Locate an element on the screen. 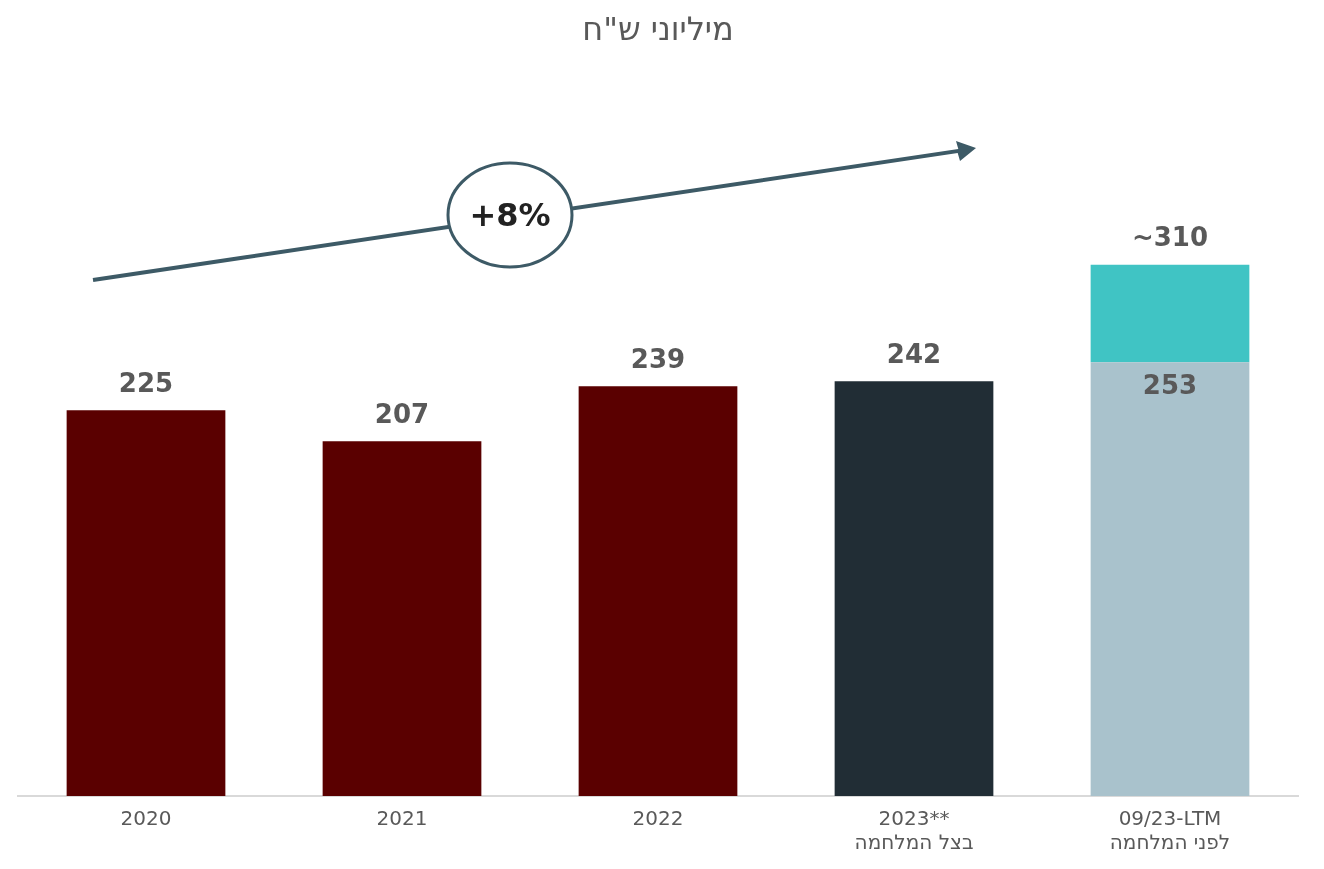 This screenshot has width=1324, height=869. data-label: 253 is located at coordinates (1170, 385).